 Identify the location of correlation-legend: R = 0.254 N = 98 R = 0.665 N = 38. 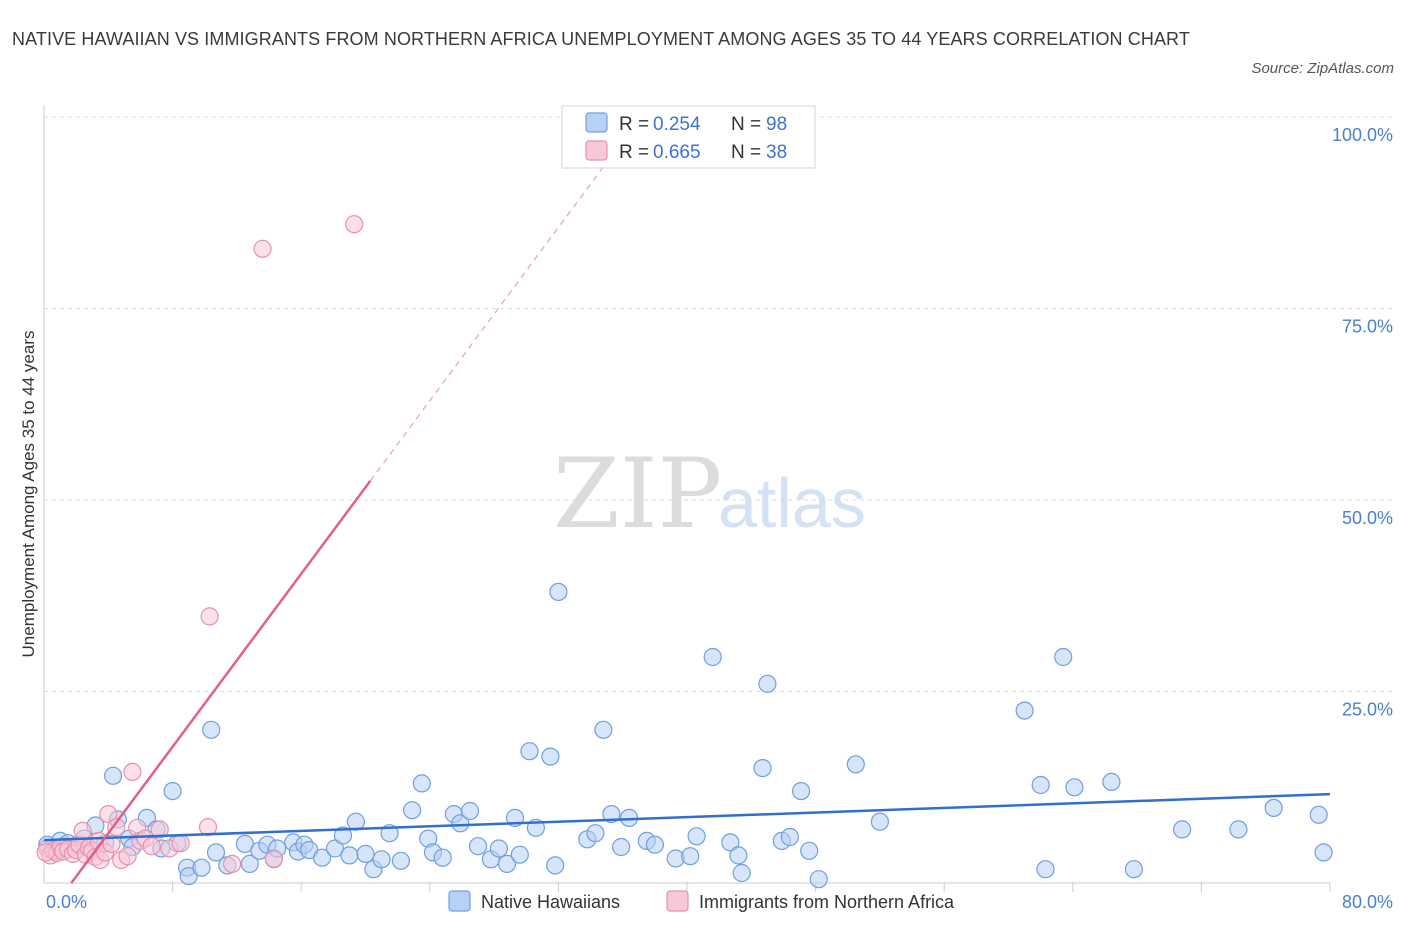
(688, 137).